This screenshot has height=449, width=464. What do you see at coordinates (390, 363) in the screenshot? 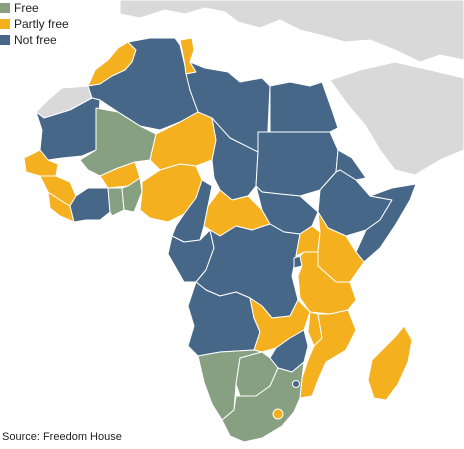
I see `madagascar` at bounding box center [390, 363].